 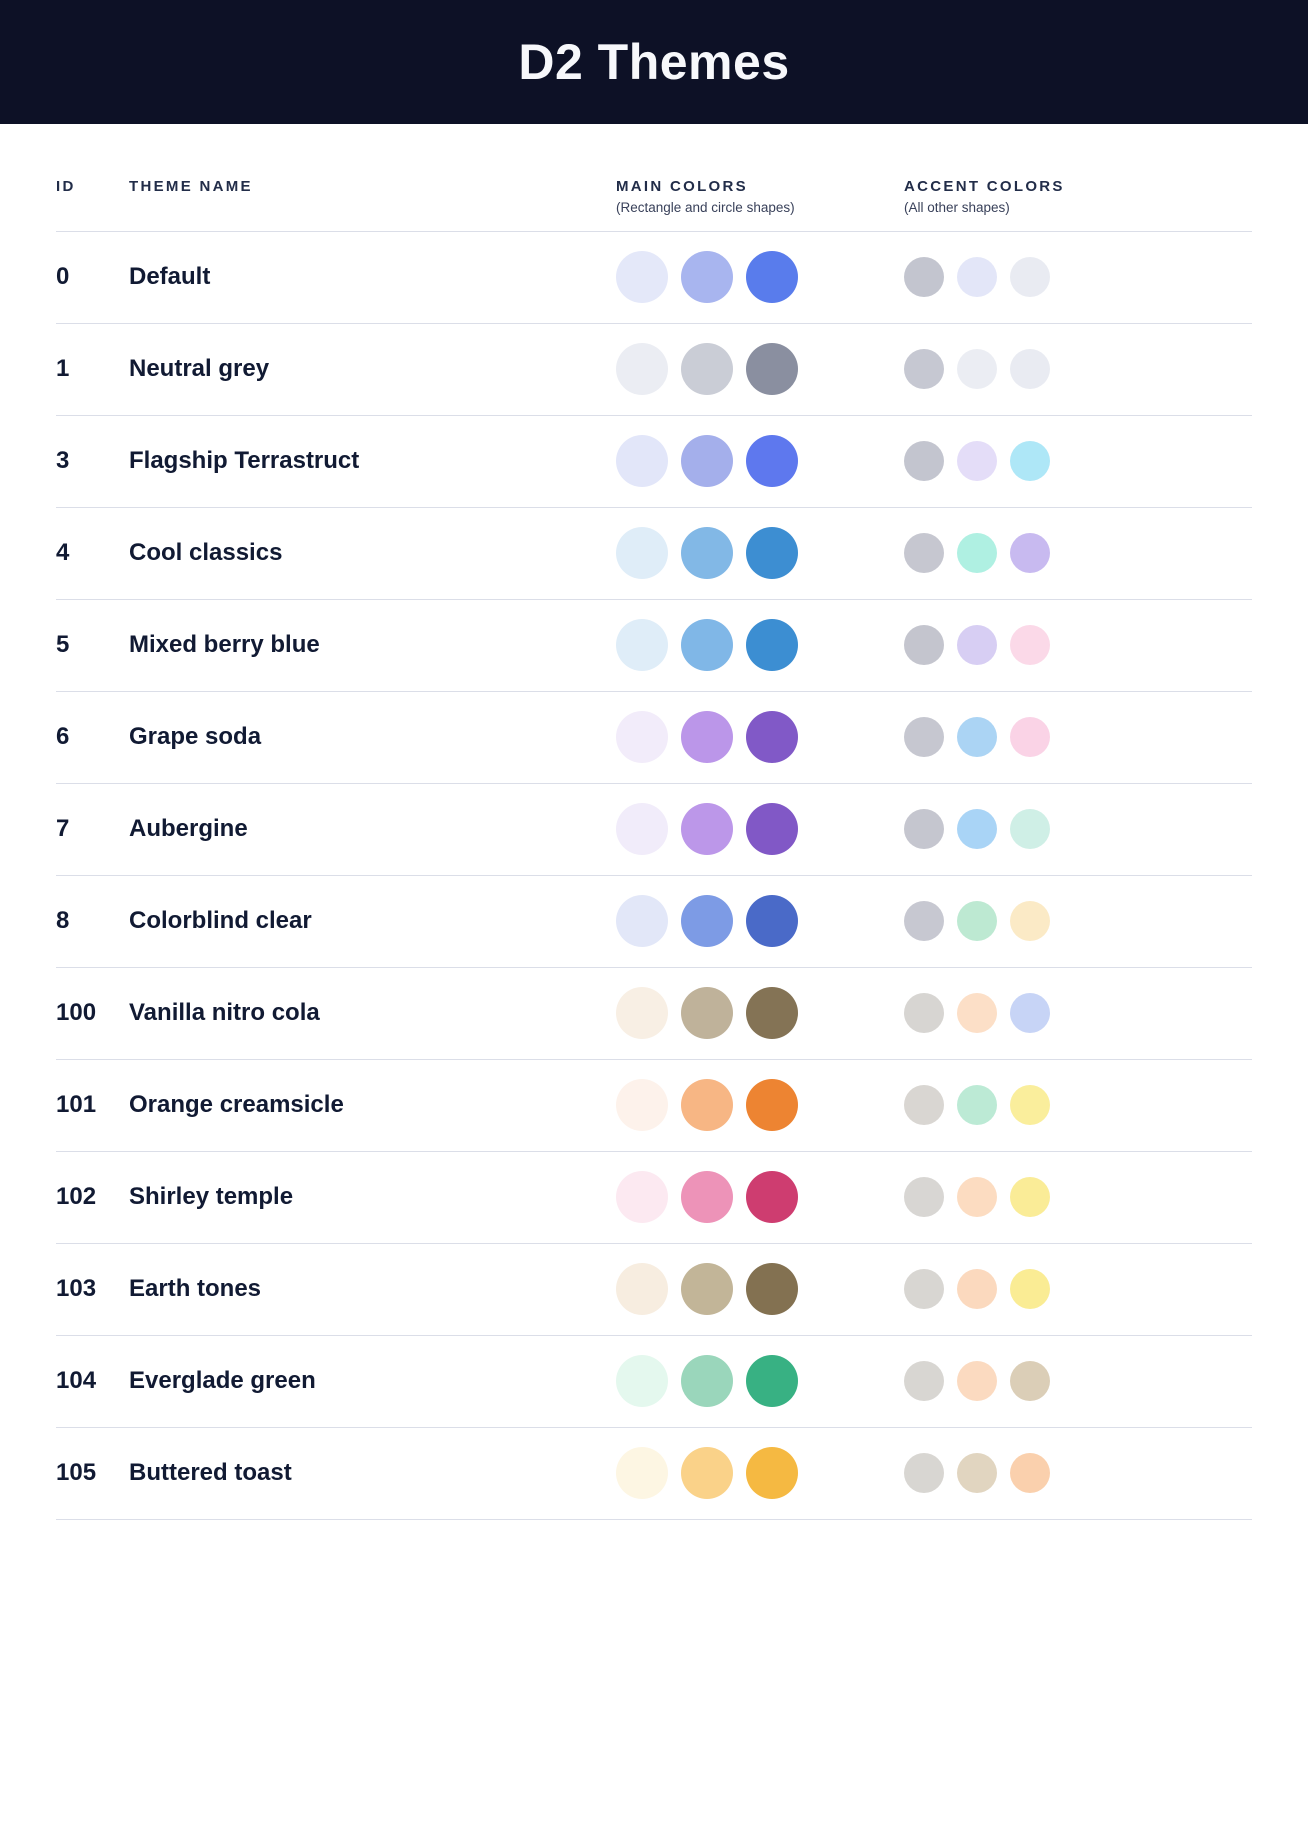 What do you see at coordinates (199, 369) in the screenshot?
I see `theme-name: Neutral grey` at bounding box center [199, 369].